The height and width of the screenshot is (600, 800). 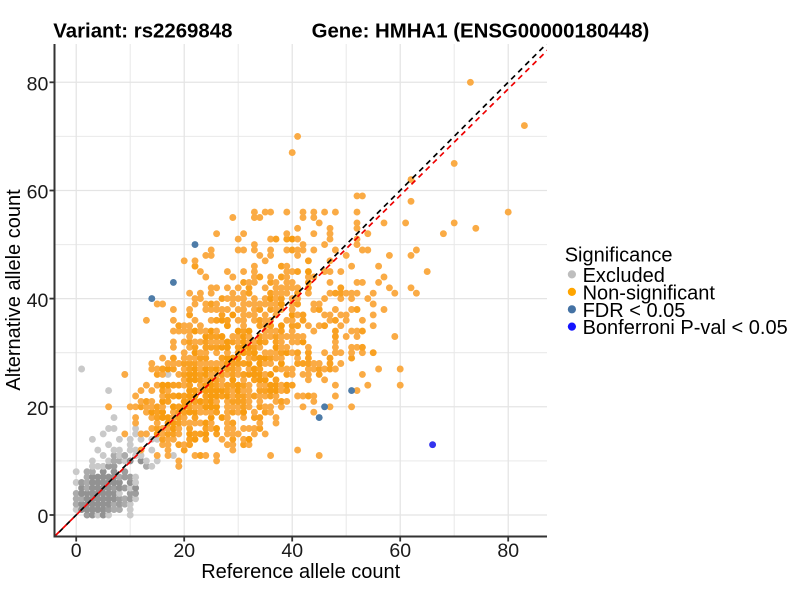 What do you see at coordinates (14, 290) in the screenshot?
I see `svg-text: Alternative allele count` at bounding box center [14, 290].